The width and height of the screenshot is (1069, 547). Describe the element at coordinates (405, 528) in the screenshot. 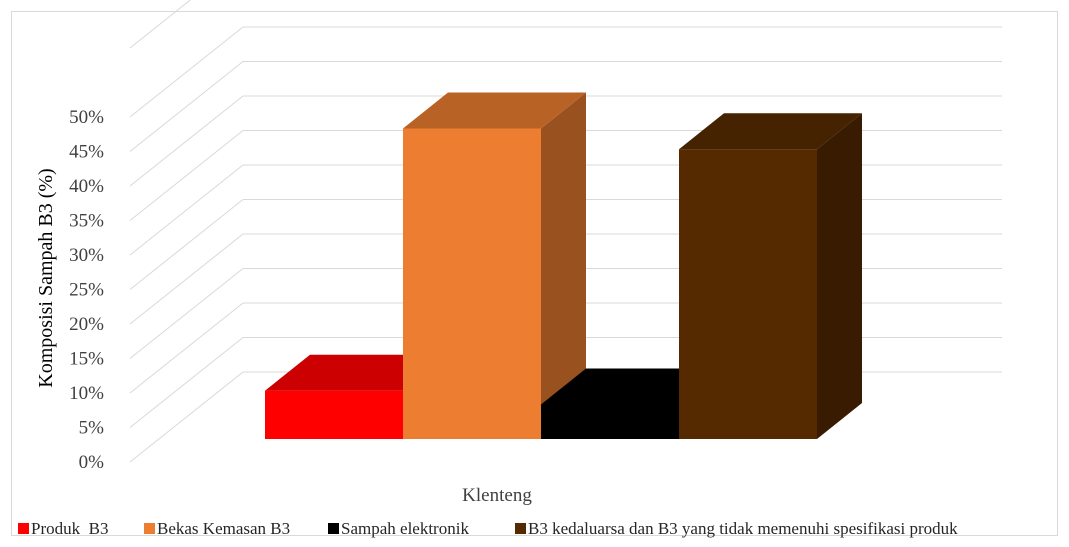

I see `legend-label: Sampah elektronik` at that location.